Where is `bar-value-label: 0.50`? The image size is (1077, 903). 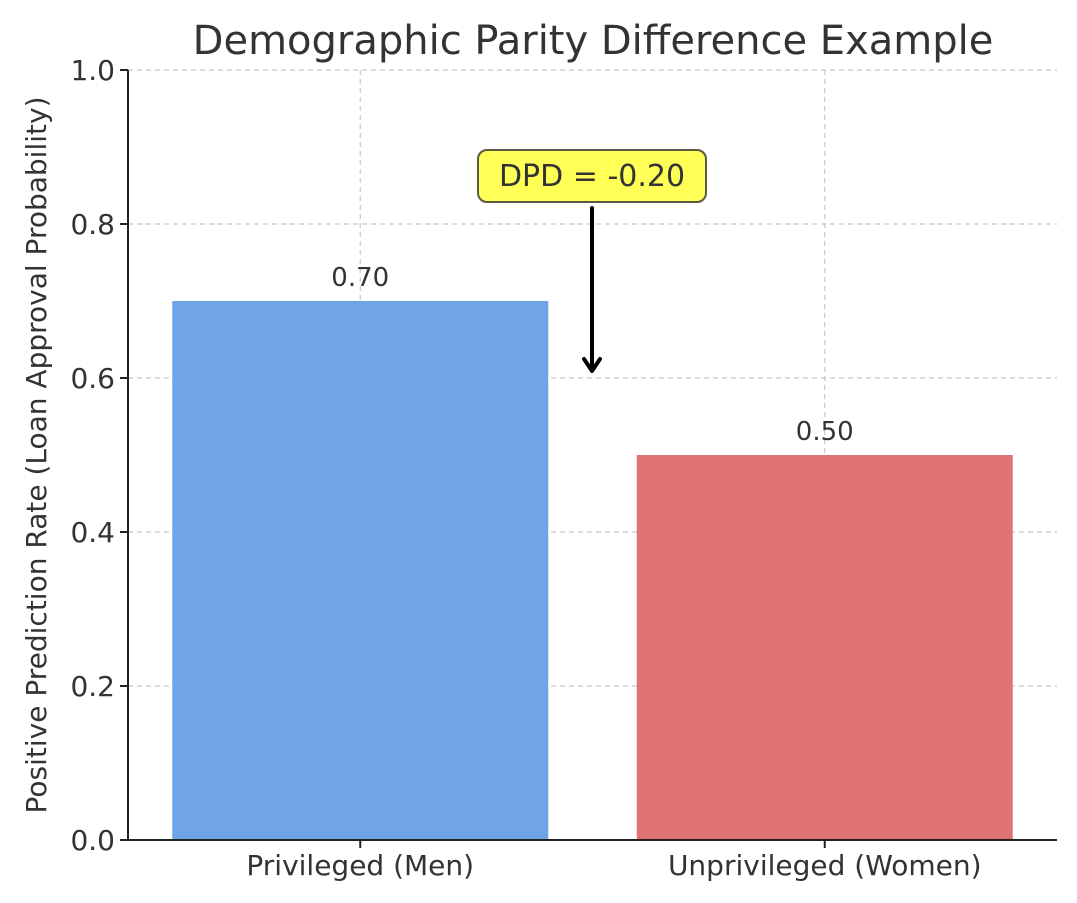 bar-value-label: 0.50 is located at coordinates (825, 432).